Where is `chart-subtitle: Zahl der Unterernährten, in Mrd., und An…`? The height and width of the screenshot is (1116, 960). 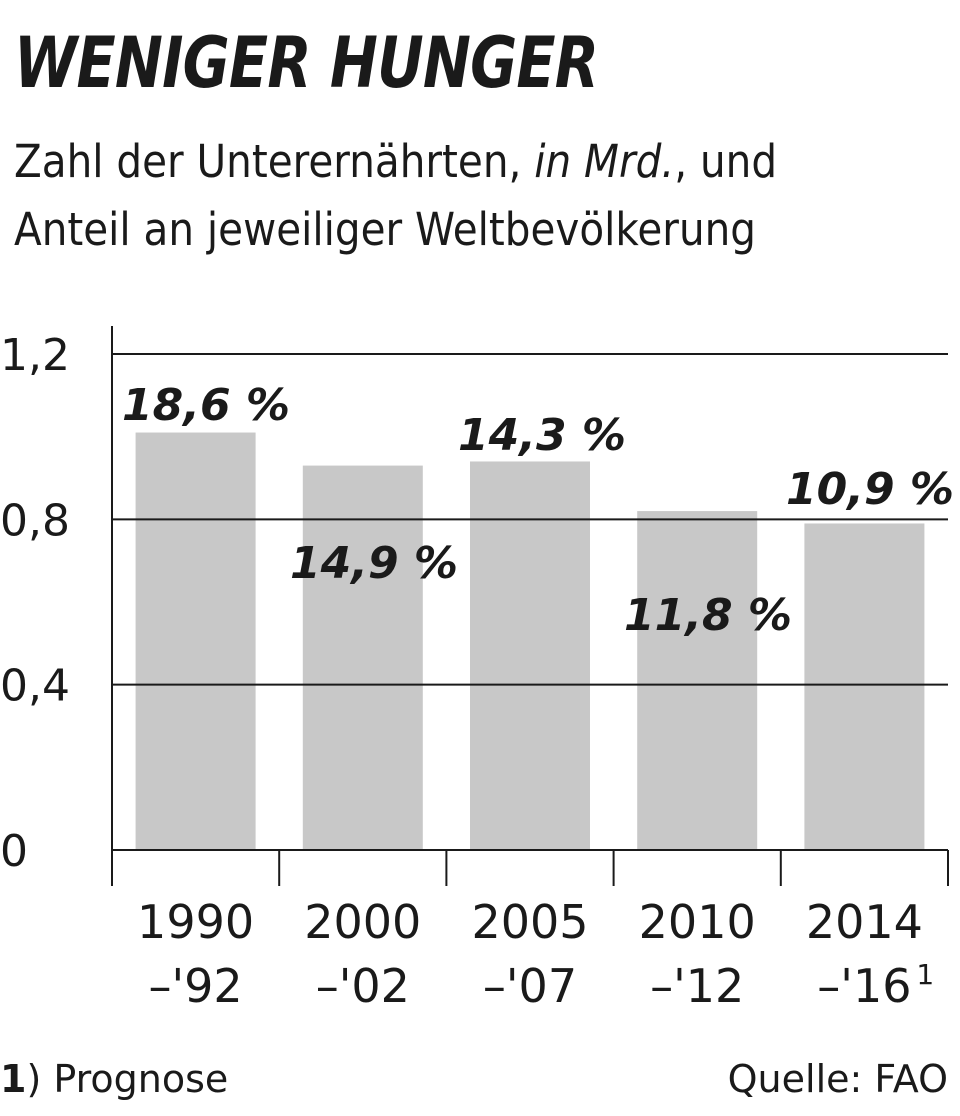 chart-subtitle: Zahl der Unterernährten, in Mrd., und An… is located at coordinates (395, 196).